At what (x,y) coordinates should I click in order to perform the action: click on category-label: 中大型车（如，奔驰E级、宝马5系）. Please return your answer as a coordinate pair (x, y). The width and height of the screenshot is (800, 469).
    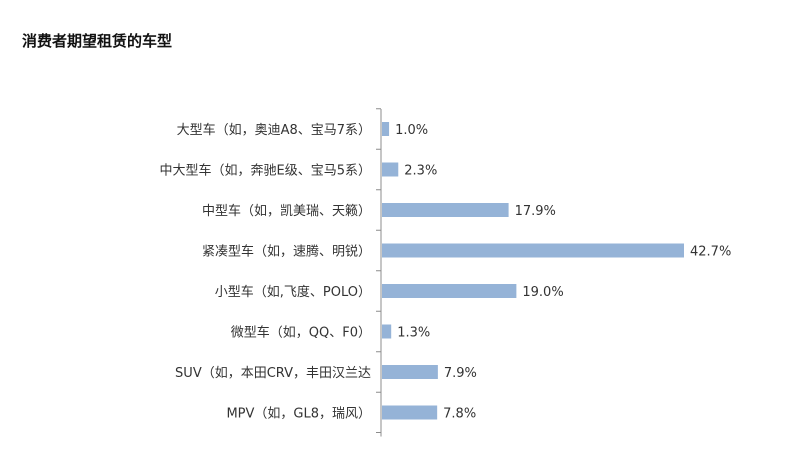
    Looking at the image, I should click on (266, 171).